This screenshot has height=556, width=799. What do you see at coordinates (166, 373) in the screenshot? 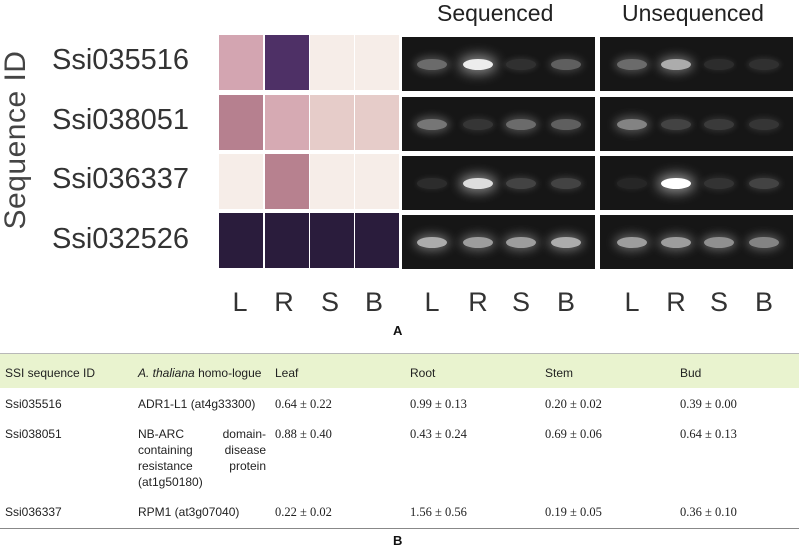
I see `species-name: A. thaliana` at bounding box center [166, 373].